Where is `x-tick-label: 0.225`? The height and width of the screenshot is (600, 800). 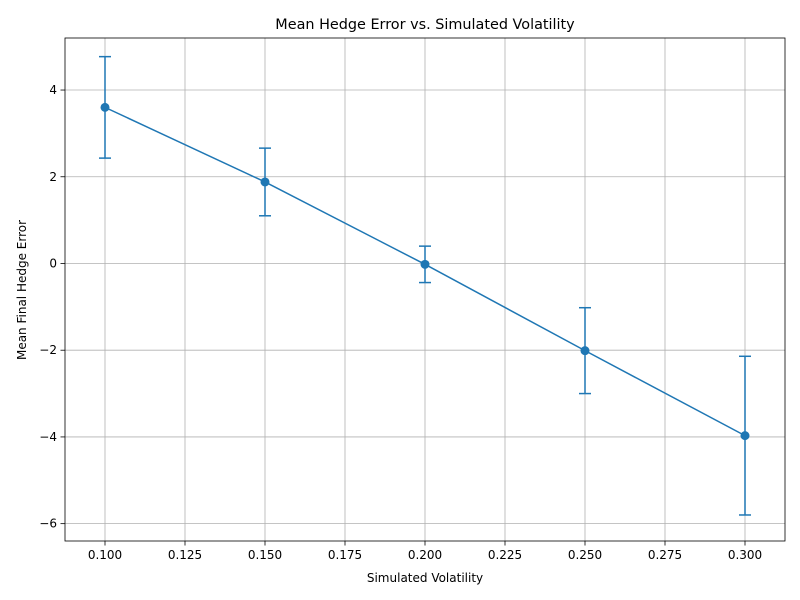 x-tick-label: 0.225 is located at coordinates (505, 555).